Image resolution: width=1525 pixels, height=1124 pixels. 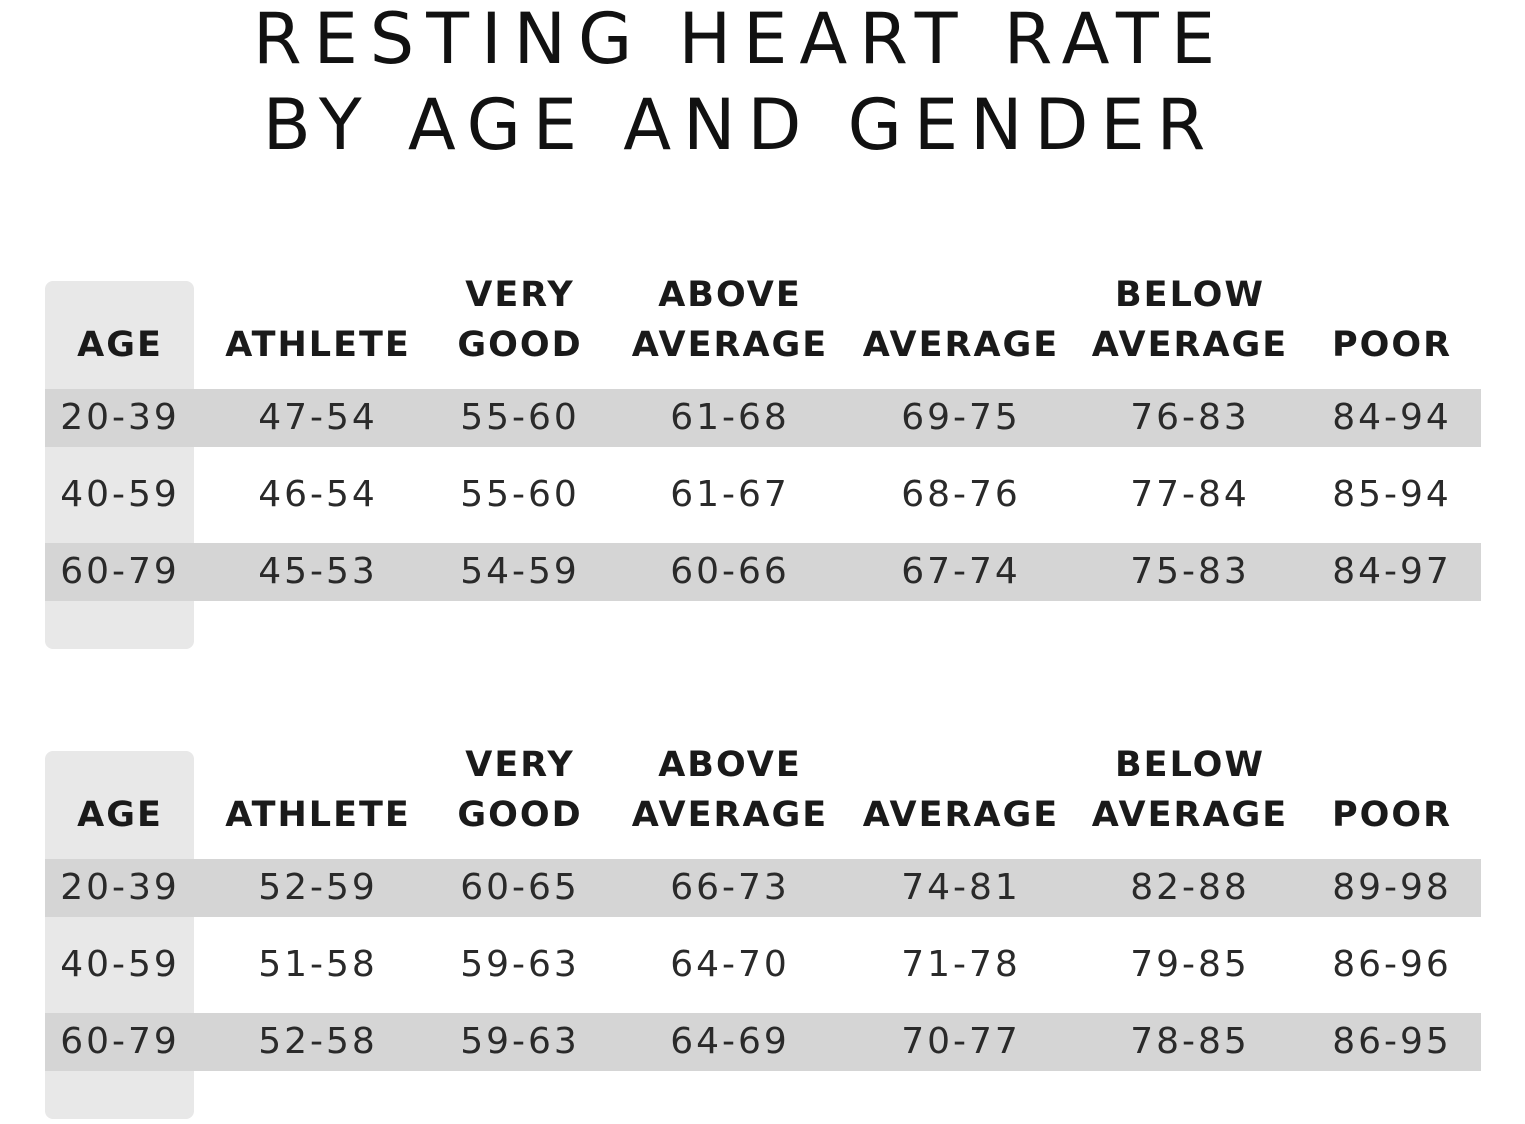 I want to click on heart-rate-cell: 74-81, so click(x=961, y=887).